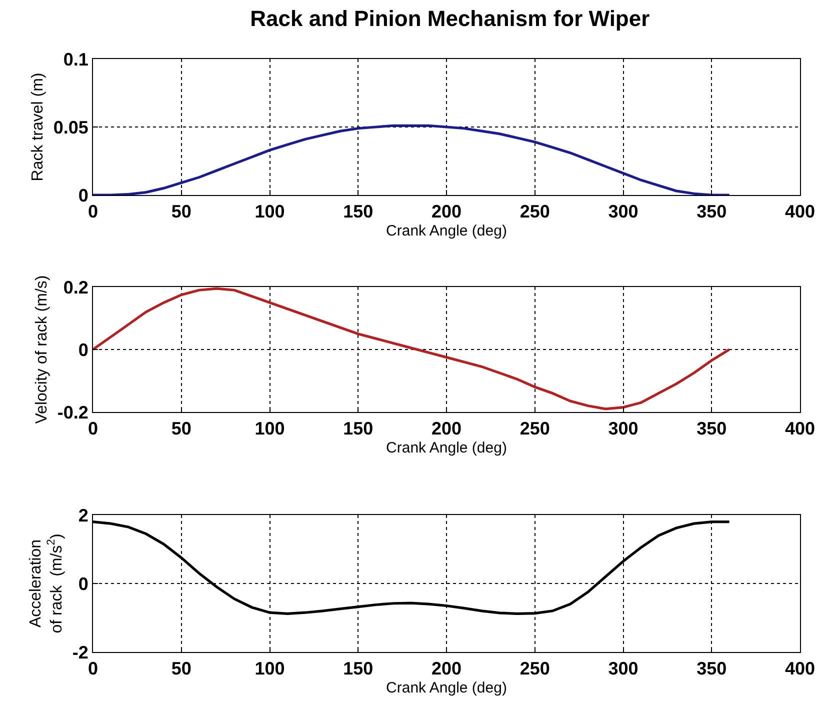  I want to click on y-axis-title: Rack travel (m), so click(37, 127).